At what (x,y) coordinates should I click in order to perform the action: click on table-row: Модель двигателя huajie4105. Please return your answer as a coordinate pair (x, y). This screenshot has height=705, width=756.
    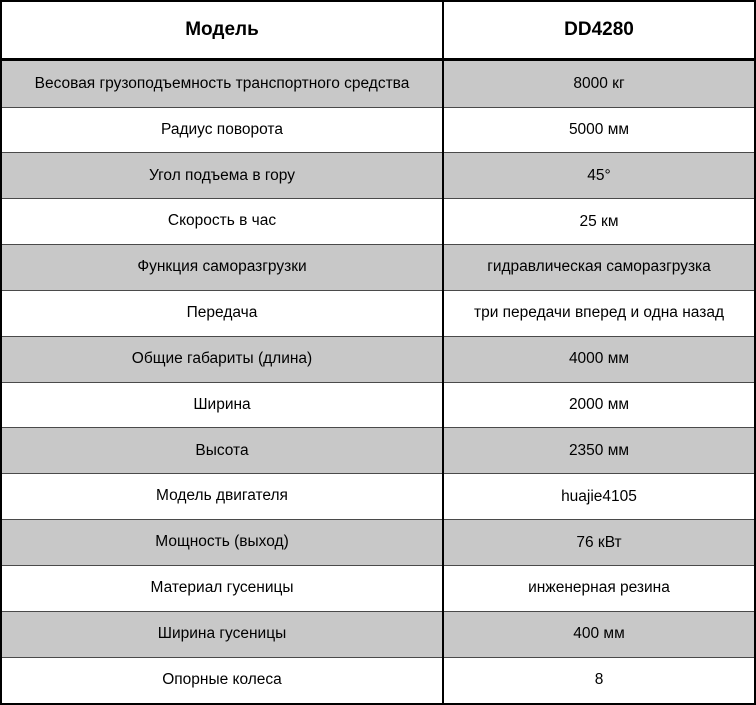
    Looking at the image, I should click on (378, 497).